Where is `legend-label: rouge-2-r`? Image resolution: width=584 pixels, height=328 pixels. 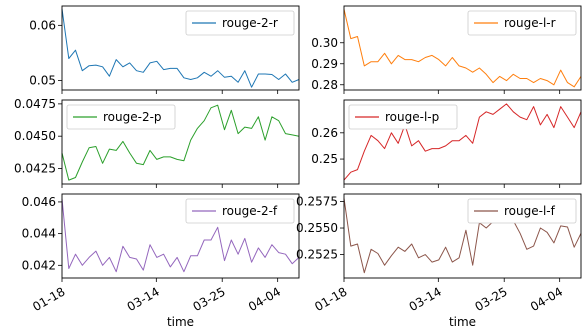 legend-label: rouge-2-r is located at coordinates (250, 23).